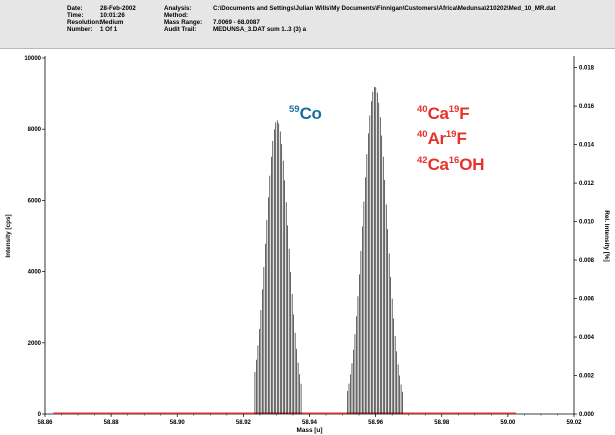  I want to click on y-tick-label-4: 8000, so click(35, 130).